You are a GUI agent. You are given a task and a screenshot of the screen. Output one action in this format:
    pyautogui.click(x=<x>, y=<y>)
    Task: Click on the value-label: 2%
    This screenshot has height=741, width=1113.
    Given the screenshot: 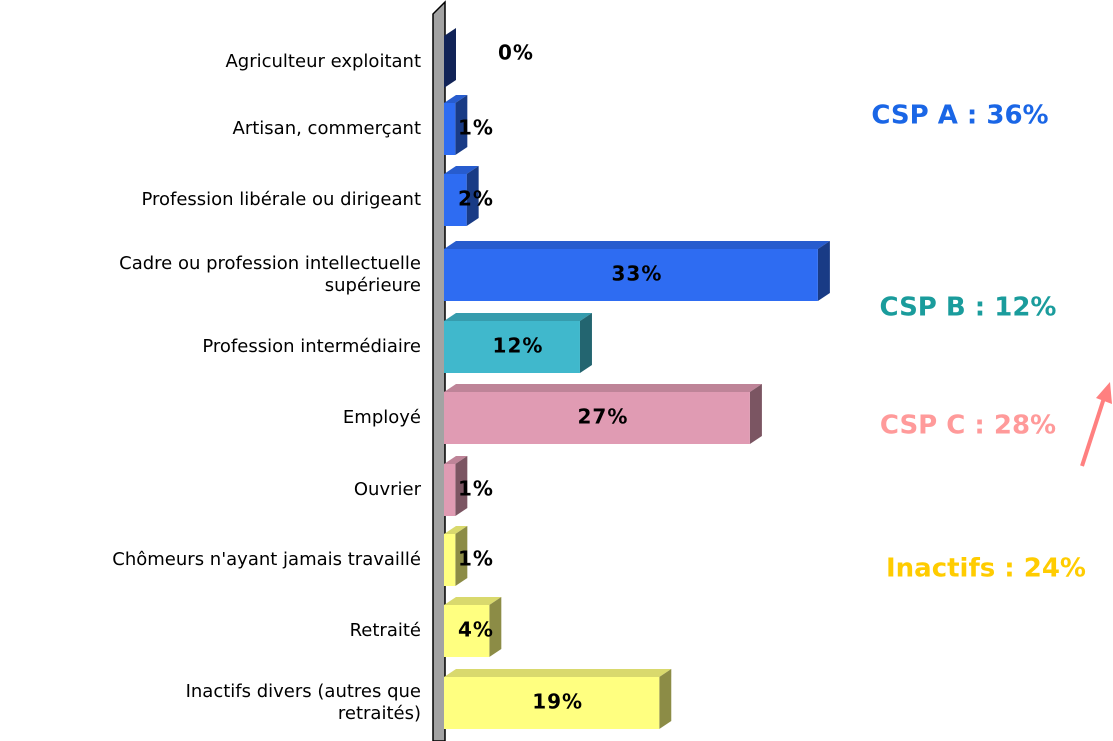 What is the action you would take?
    pyautogui.click(x=476, y=199)
    